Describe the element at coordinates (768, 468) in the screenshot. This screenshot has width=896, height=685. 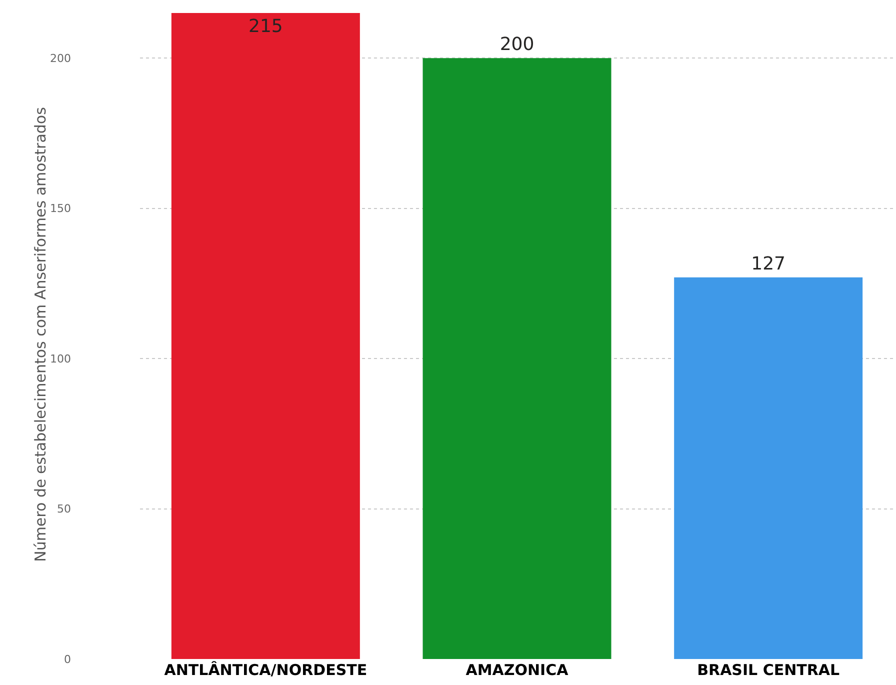
I see `bar` at that location.